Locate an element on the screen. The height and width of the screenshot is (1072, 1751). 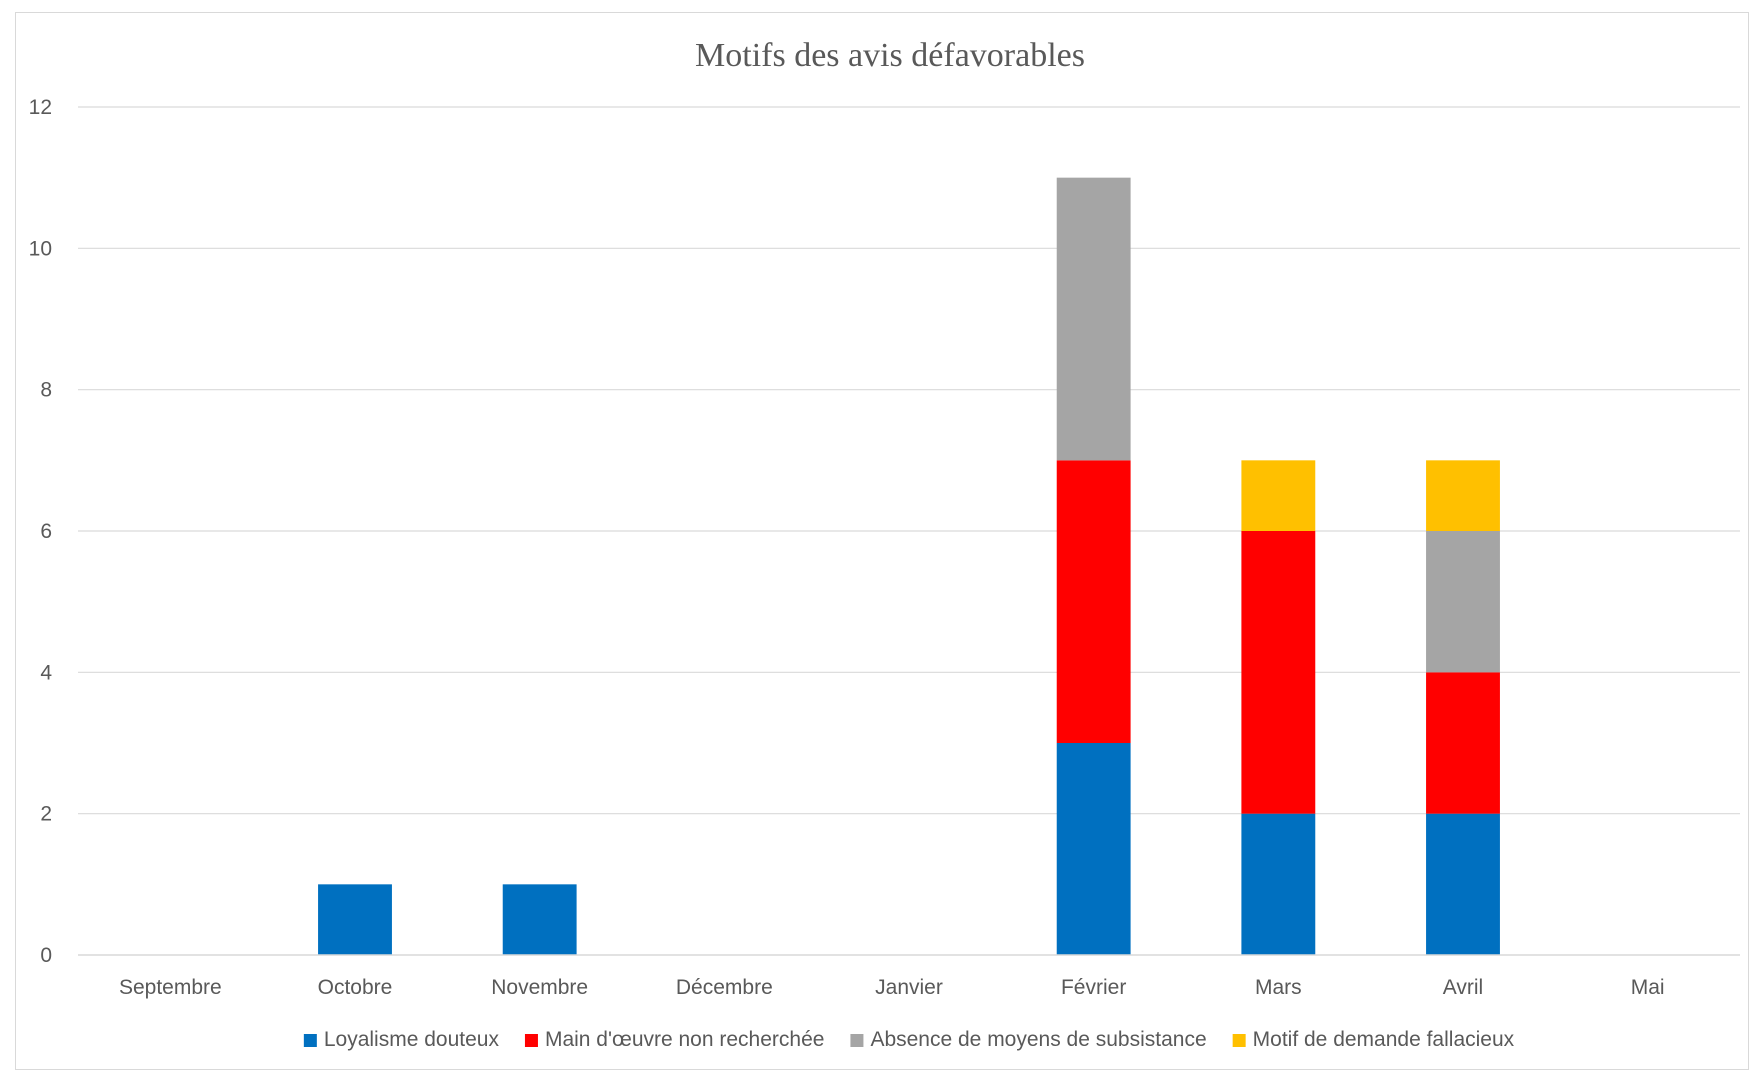
y-tick-label: 4 is located at coordinates (46, 672).